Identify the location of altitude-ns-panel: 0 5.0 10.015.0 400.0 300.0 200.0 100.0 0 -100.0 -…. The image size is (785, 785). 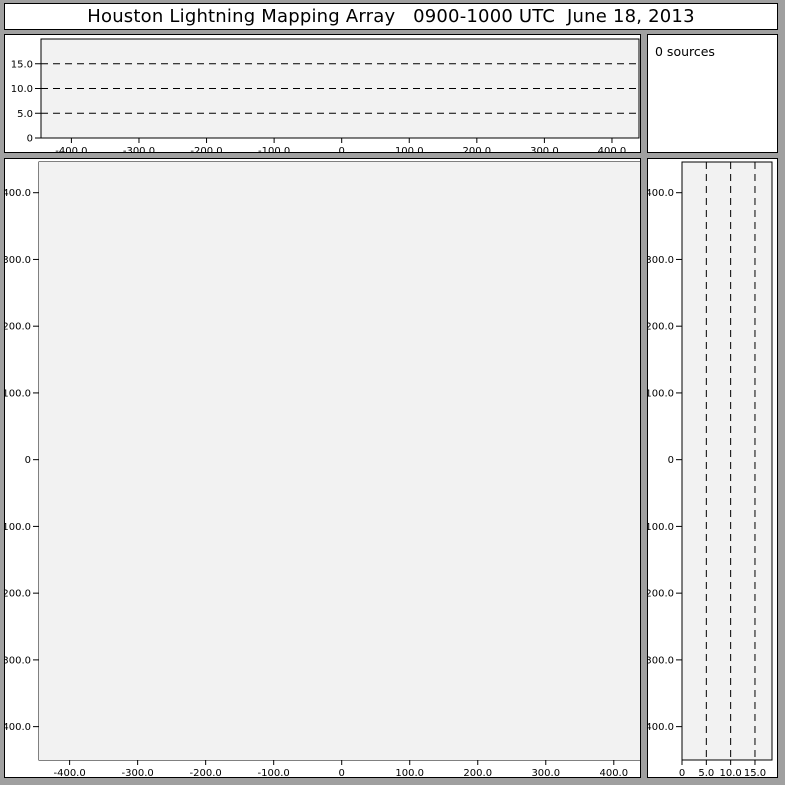
(712, 468).